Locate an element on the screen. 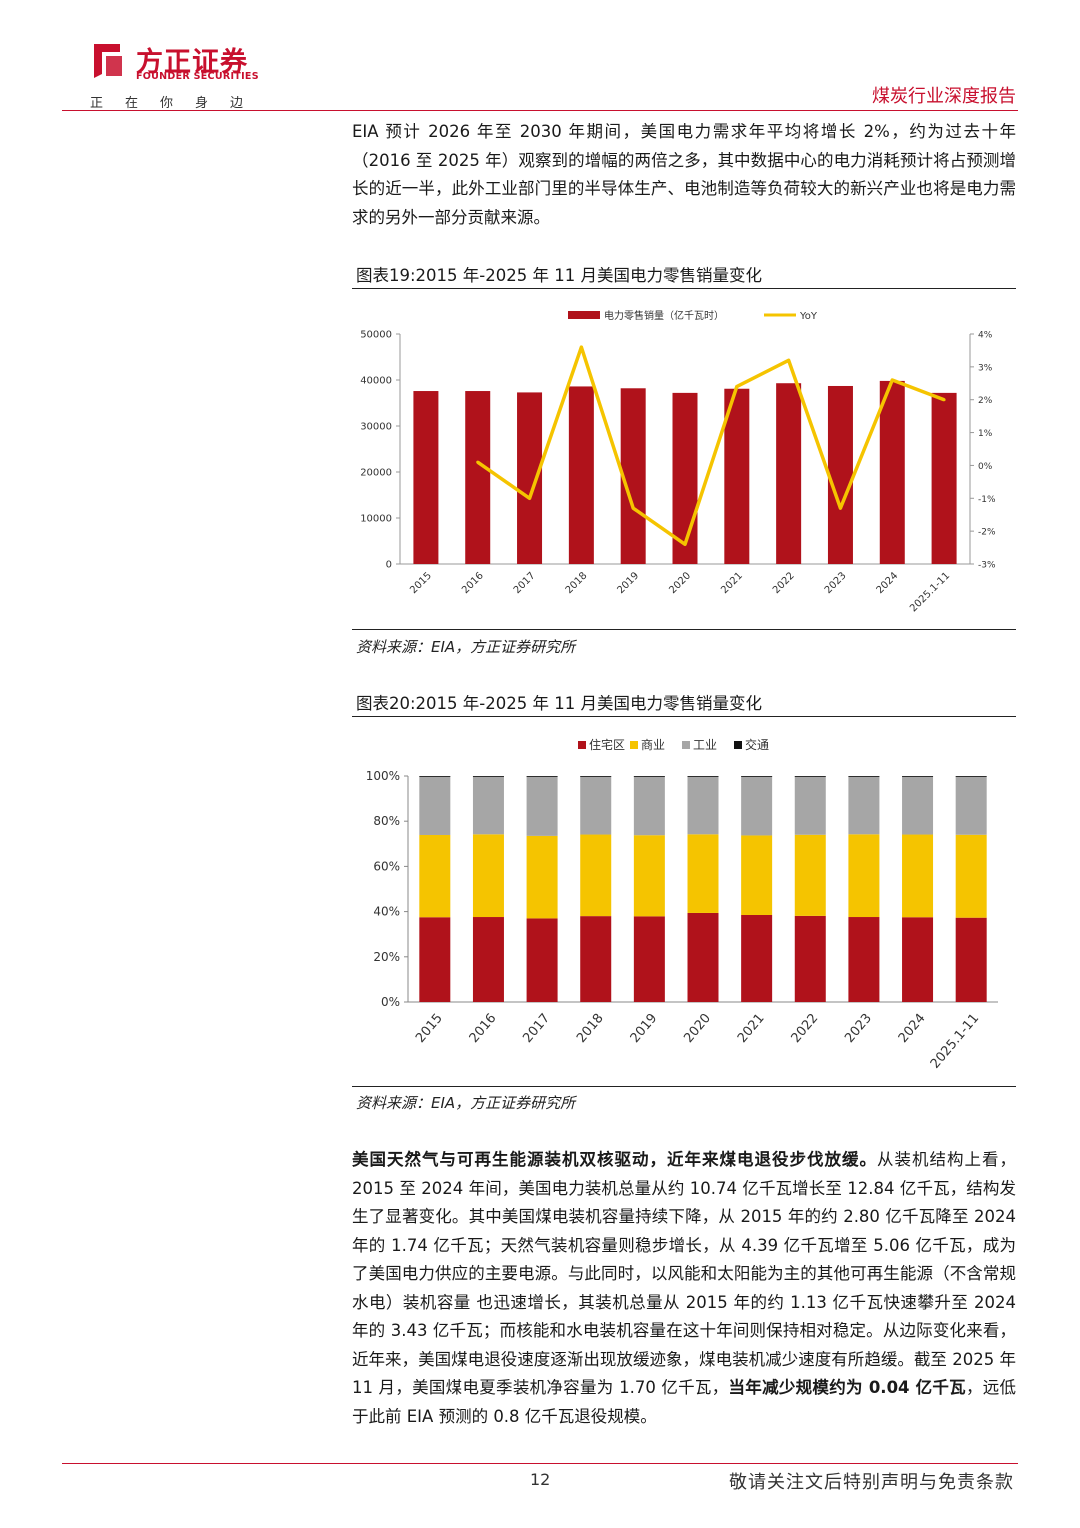 This screenshot has width=1080, height=1528. chart1-bottom-rule is located at coordinates (684, 629).